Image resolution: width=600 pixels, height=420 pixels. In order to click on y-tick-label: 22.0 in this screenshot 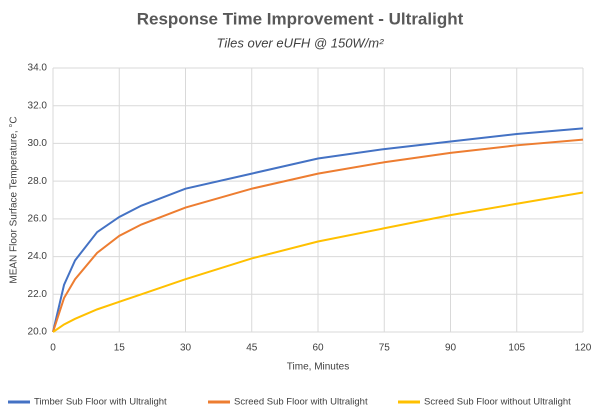, I will do `click(38, 294)`.